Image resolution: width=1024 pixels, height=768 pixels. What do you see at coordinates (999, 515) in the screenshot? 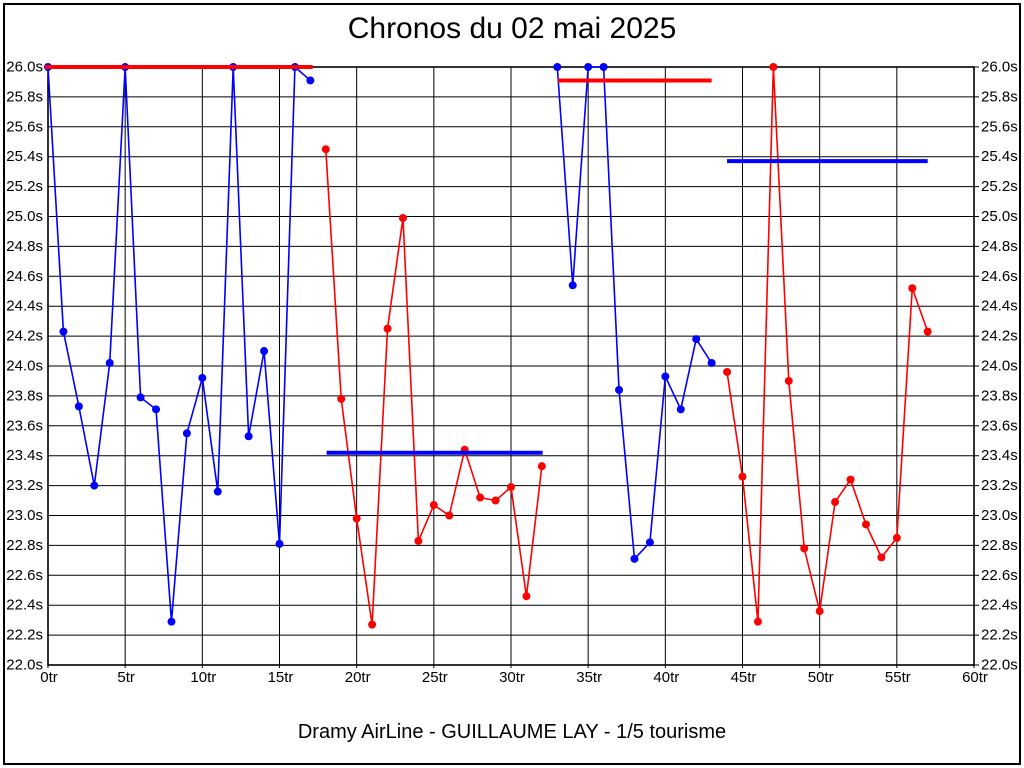
I see `y-axis-label-right: 23.0s` at bounding box center [999, 515].